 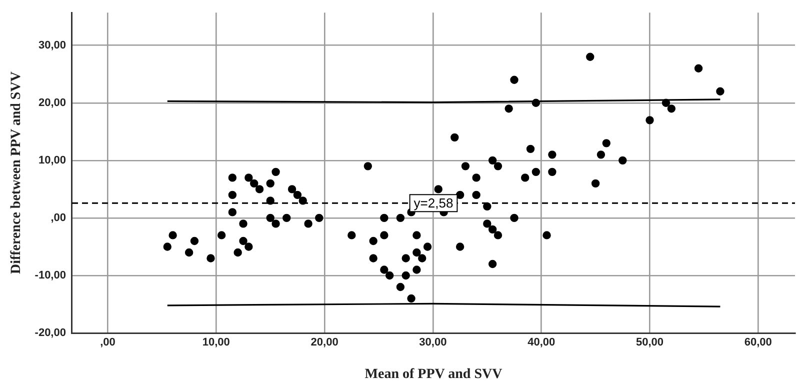 What do you see at coordinates (434, 203) in the screenshot?
I see `ref-line-label: y=2,58` at bounding box center [434, 203].